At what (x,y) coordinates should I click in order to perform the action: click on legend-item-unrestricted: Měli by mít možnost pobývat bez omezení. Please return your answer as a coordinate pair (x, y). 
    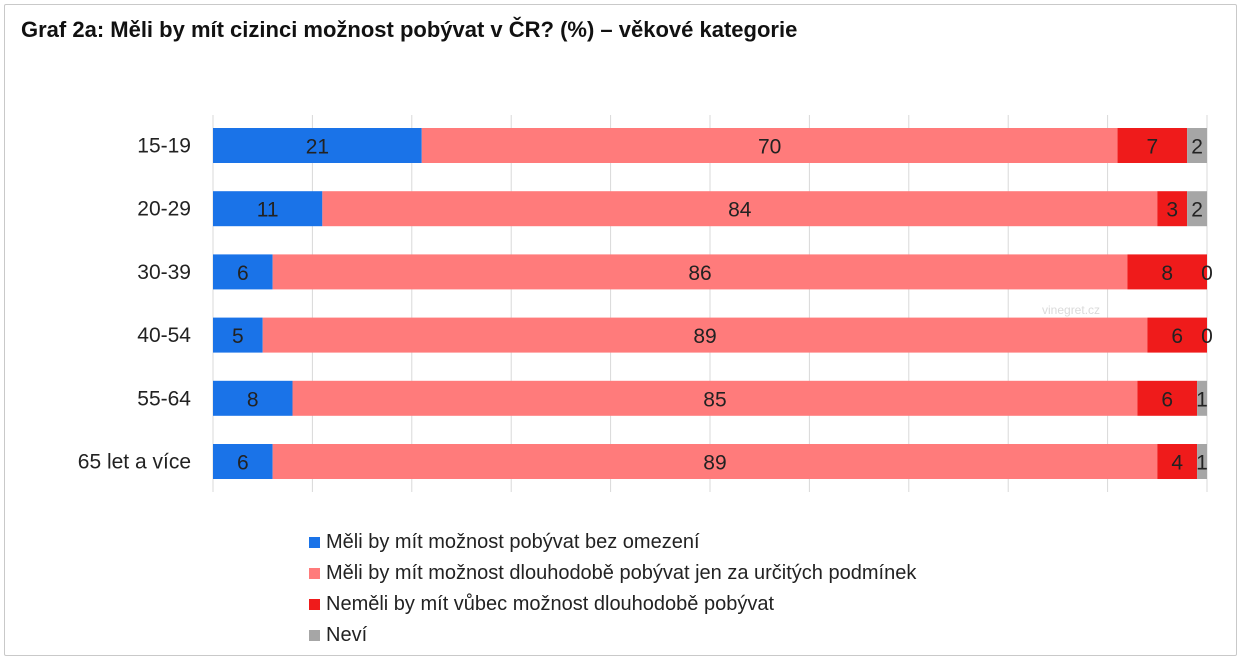
    Looking at the image, I should click on (612, 542).